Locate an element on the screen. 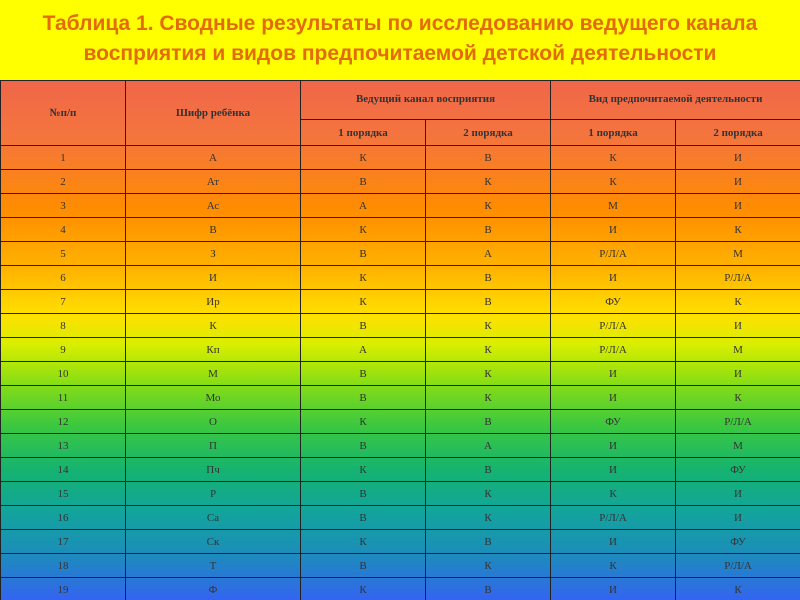 This screenshot has width=800, height=600. table-row: 16 Са В К Р/Л/А И is located at coordinates (400, 517).